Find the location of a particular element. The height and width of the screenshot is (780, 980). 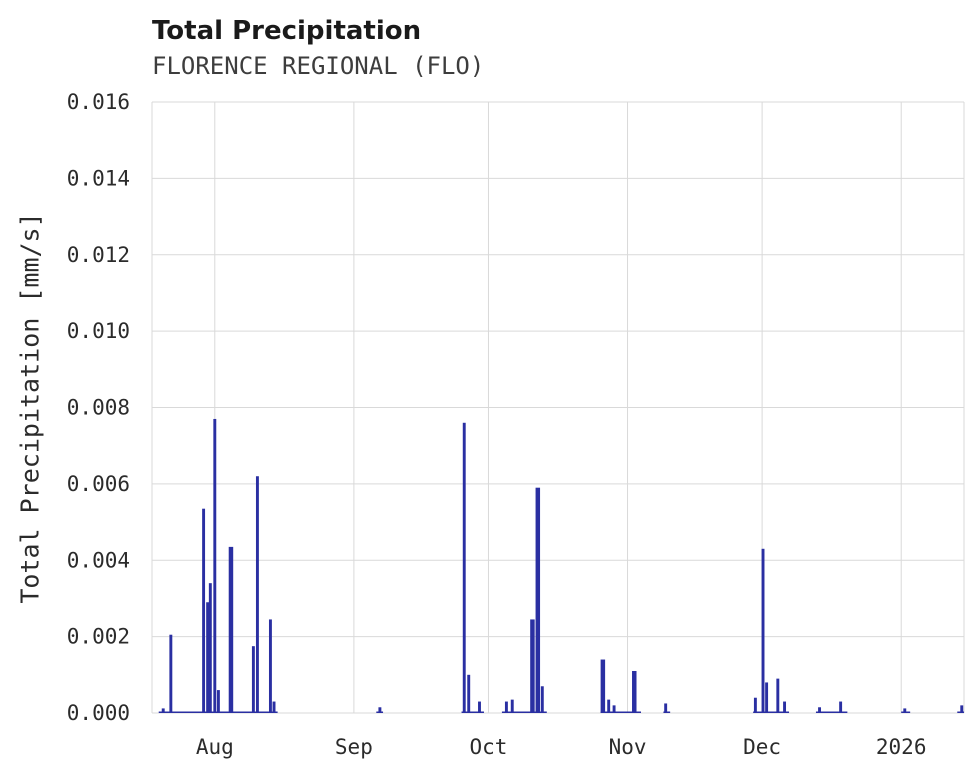

x-tick-label: Aug is located at coordinates (215, 747).